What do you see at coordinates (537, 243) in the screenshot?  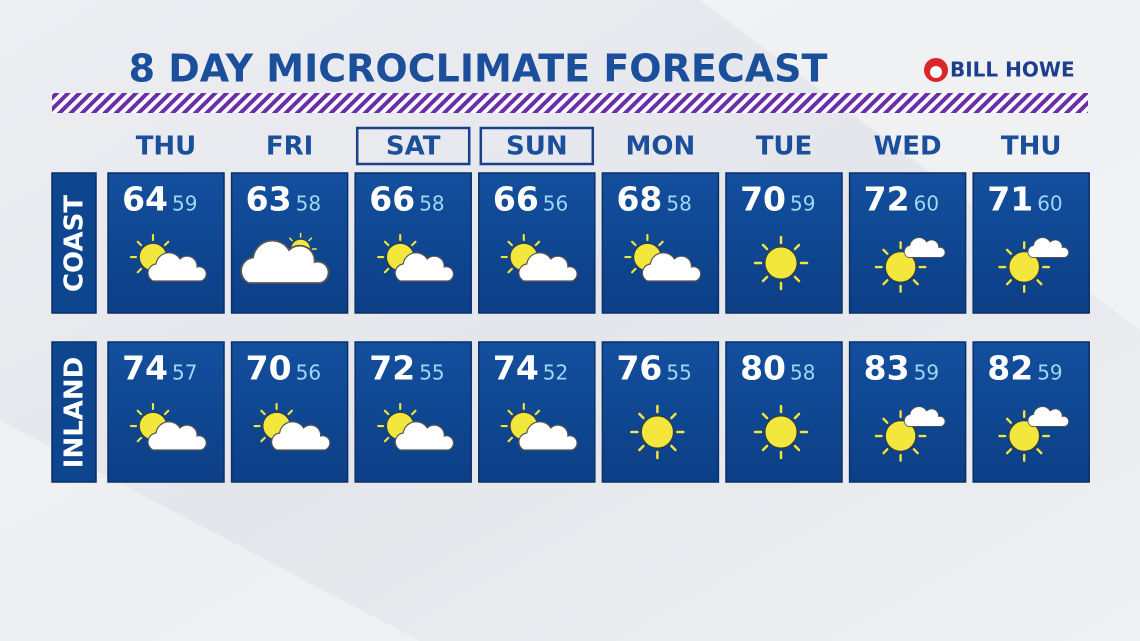 I see `forecast-cell: 66 56` at bounding box center [537, 243].